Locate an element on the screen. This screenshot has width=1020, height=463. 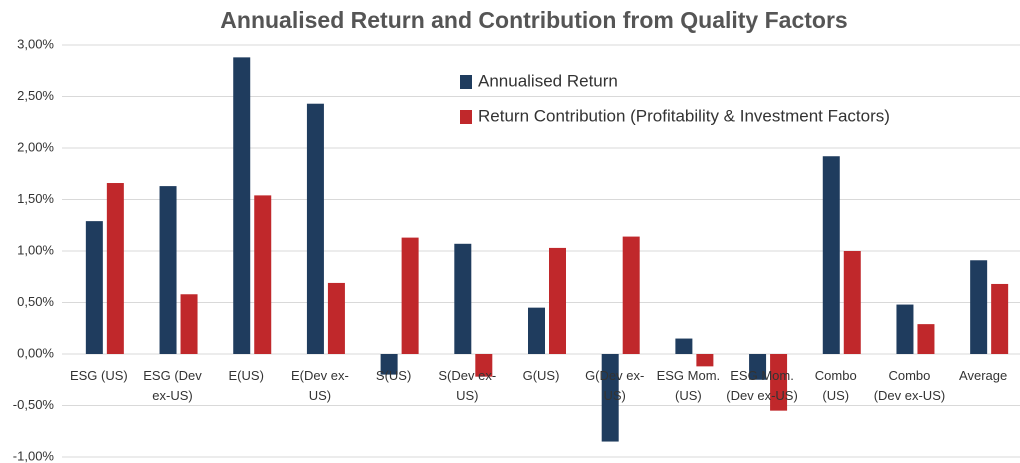
y-tick-label: 1,50% is located at coordinates (35, 198).